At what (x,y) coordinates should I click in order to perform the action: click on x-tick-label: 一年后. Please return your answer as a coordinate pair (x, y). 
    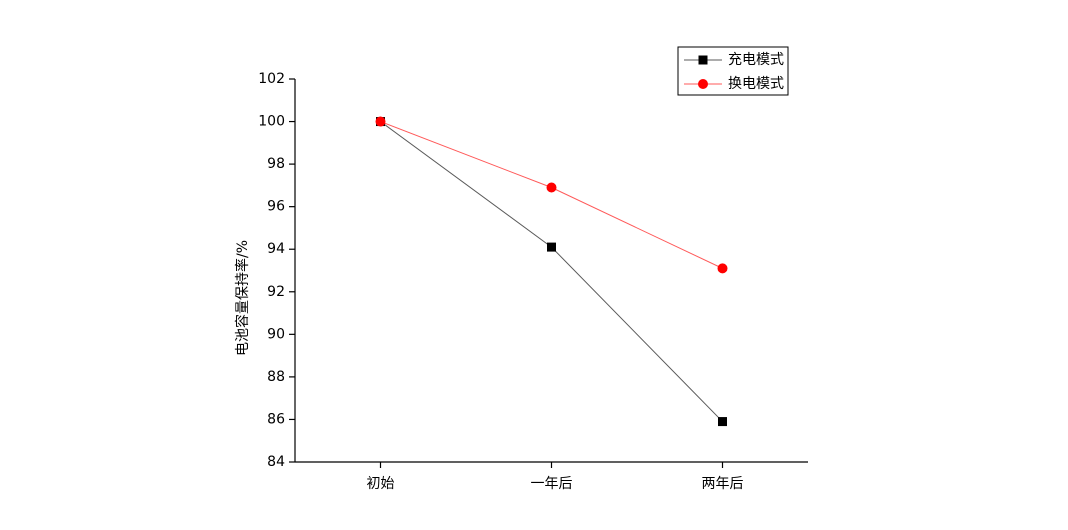
    Looking at the image, I should click on (552, 484).